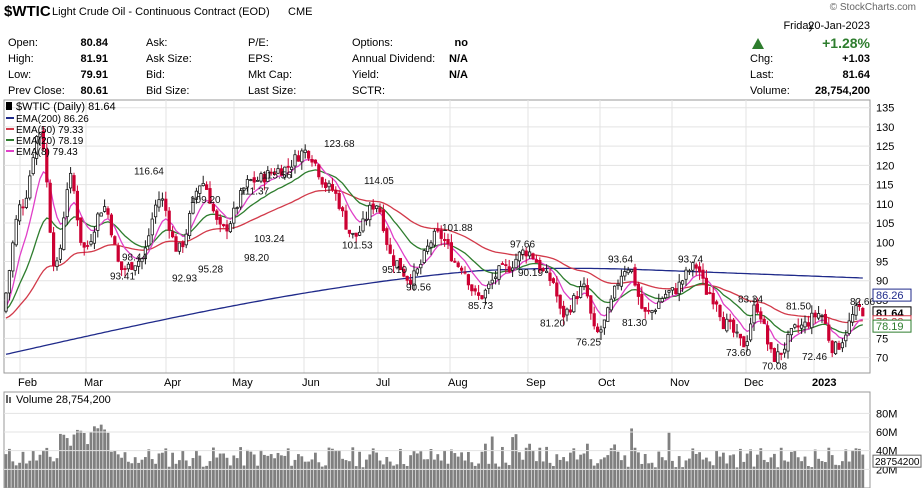 This screenshot has width=924, height=488. What do you see at coordinates (754, 383) in the screenshot?
I see `x-tick-label: Dec` at bounding box center [754, 383].